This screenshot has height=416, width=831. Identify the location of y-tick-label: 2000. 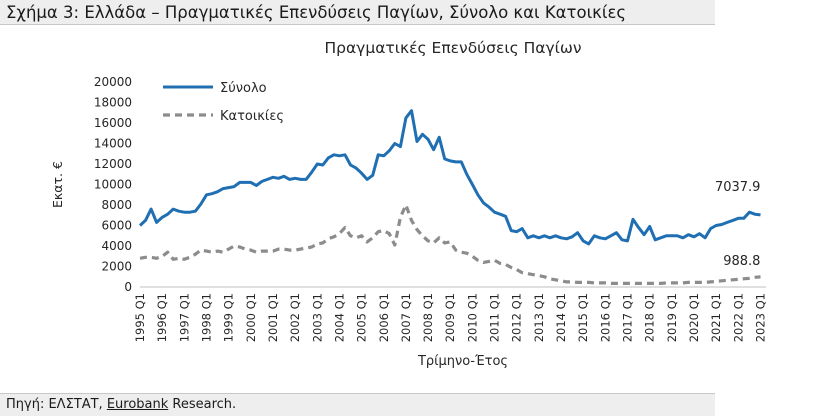
(116, 267).